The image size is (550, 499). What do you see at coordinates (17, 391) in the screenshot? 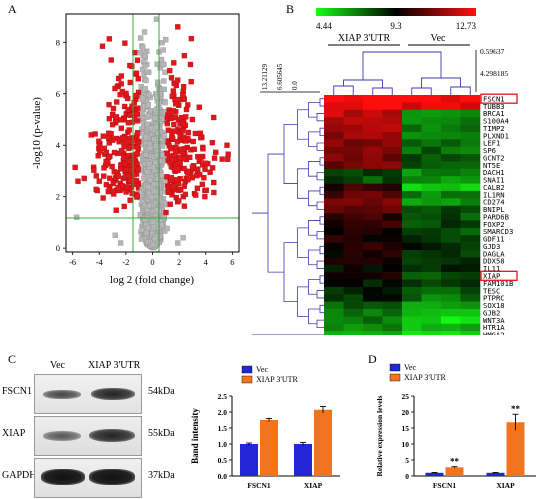
I see `protein-label-fscn1: FSCN1` at bounding box center [17, 391].